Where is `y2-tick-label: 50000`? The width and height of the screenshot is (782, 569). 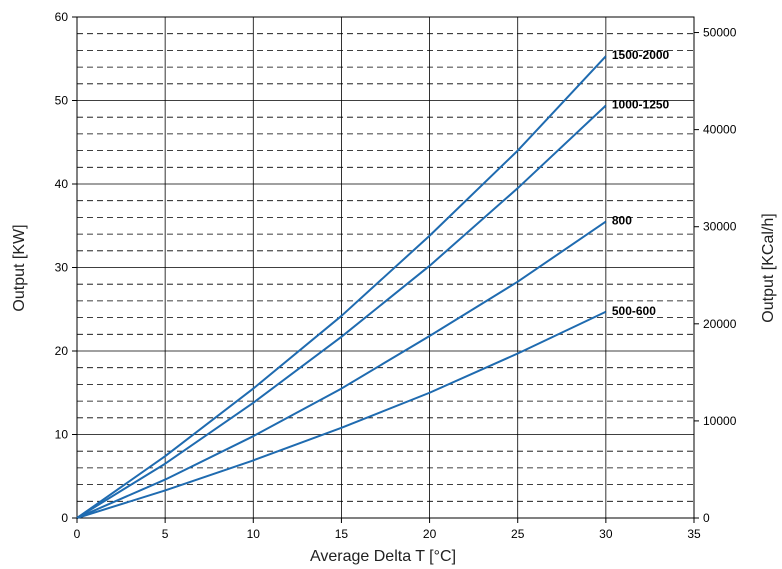
y2-tick-label: 50000 is located at coordinates (720, 33).